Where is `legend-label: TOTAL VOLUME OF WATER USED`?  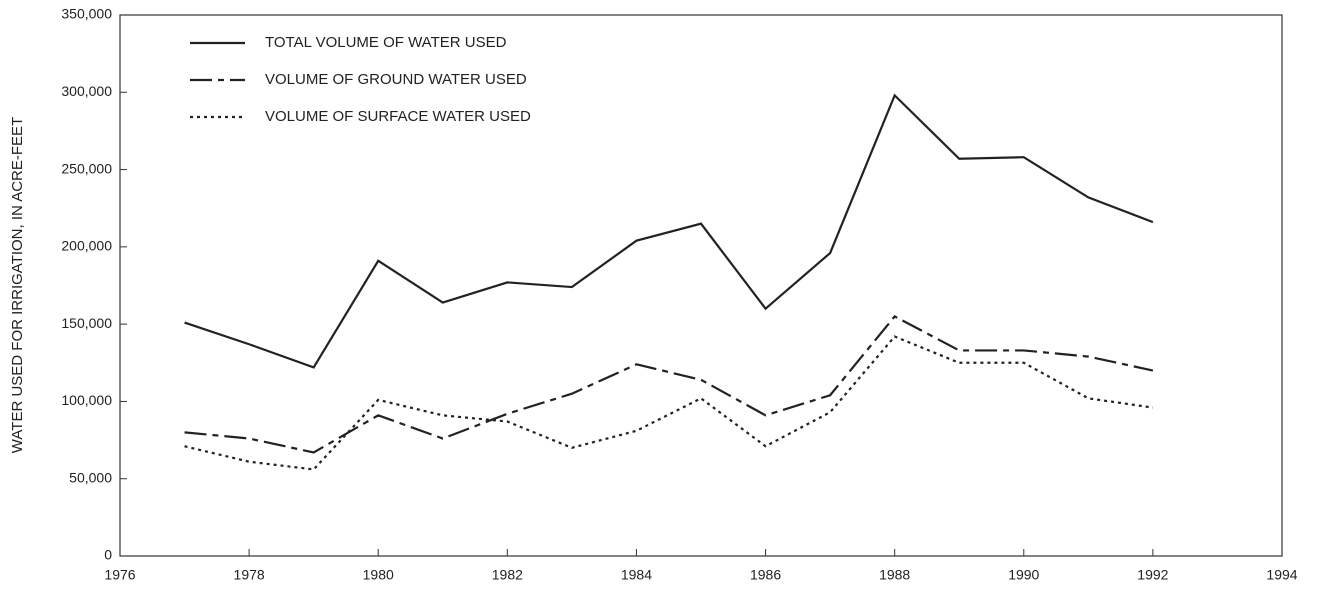
legend-label: TOTAL VOLUME OF WATER USED is located at coordinates (386, 42).